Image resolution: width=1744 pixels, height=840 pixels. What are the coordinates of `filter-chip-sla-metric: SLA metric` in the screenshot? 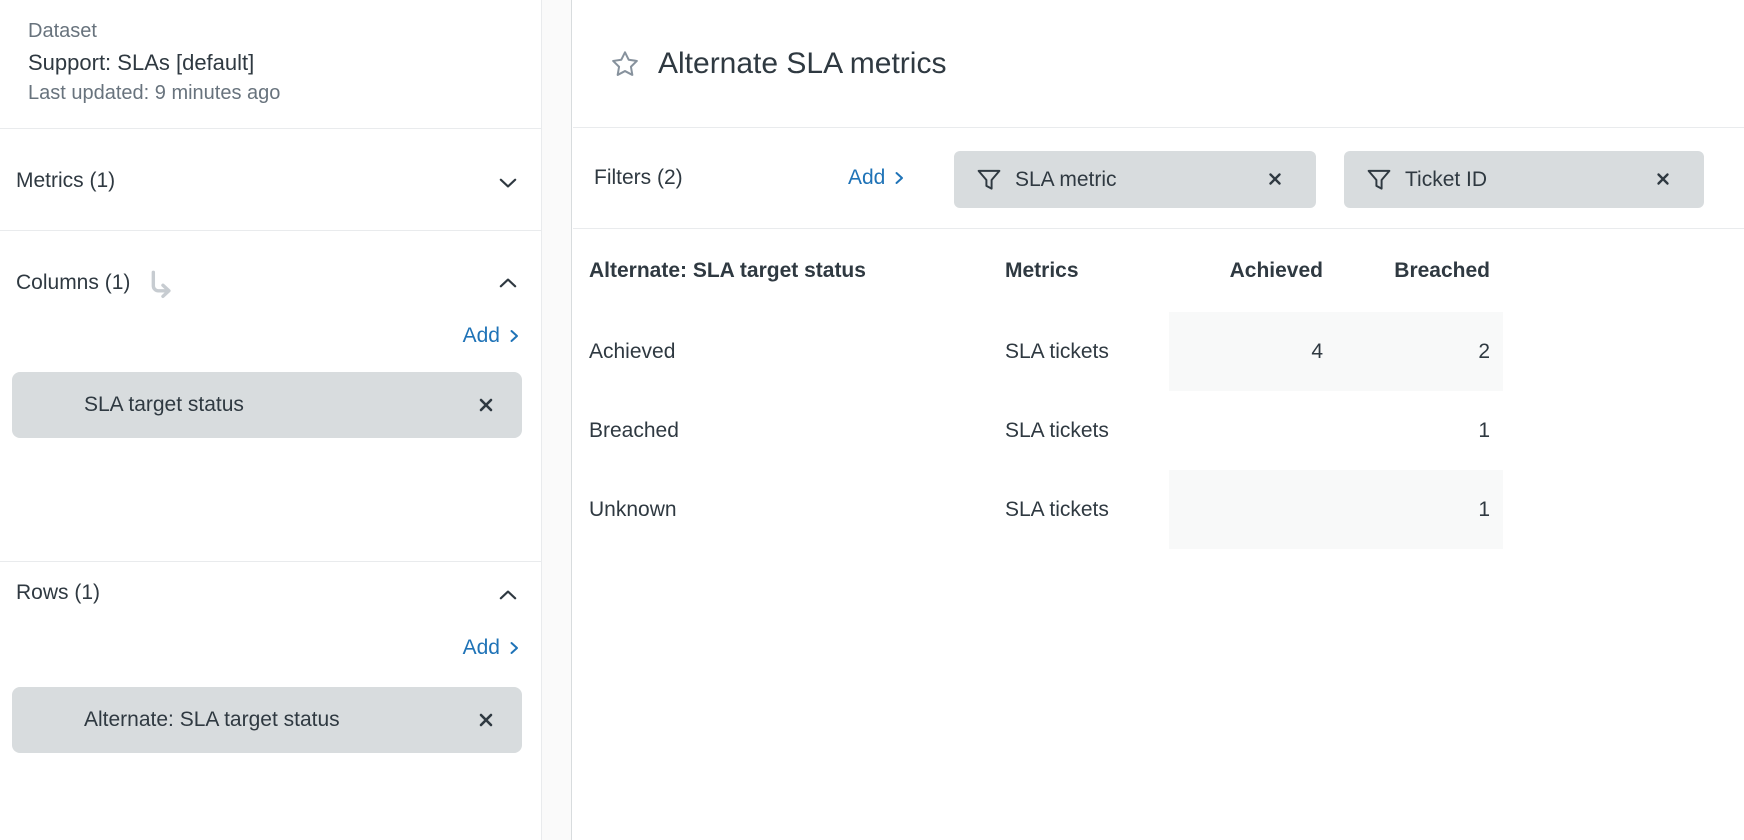 It's located at (1135, 179).